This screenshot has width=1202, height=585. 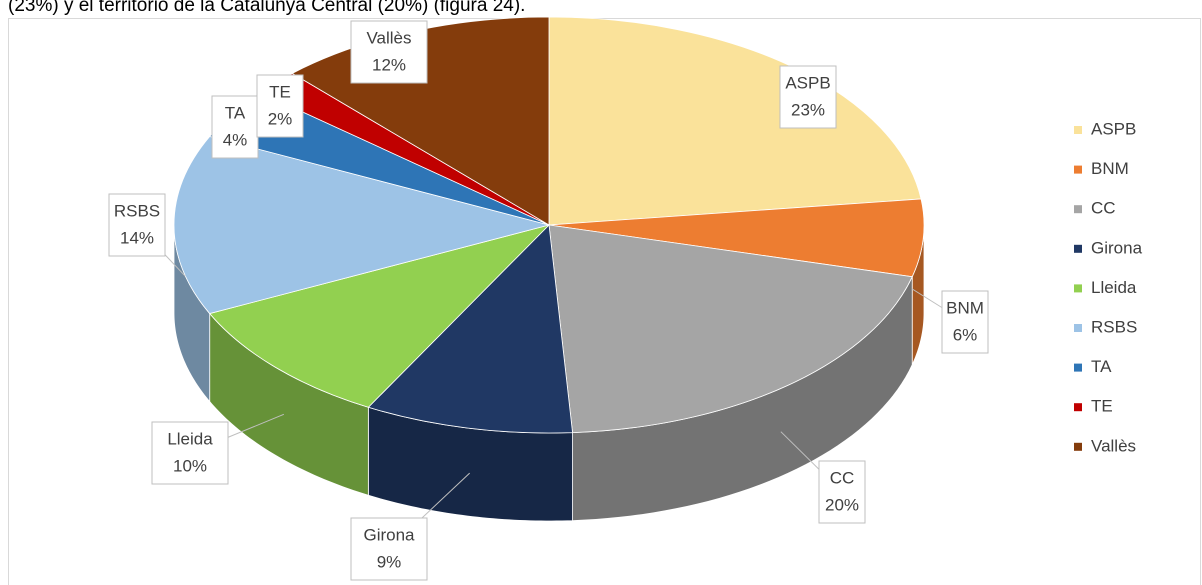 I want to click on data-label-category: BNM, so click(x=965, y=307).